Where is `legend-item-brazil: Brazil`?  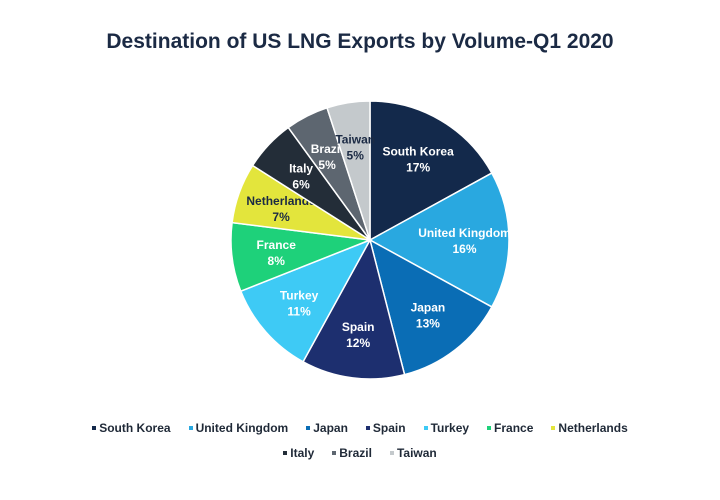 legend-item-brazil: Brazil is located at coordinates (352, 453).